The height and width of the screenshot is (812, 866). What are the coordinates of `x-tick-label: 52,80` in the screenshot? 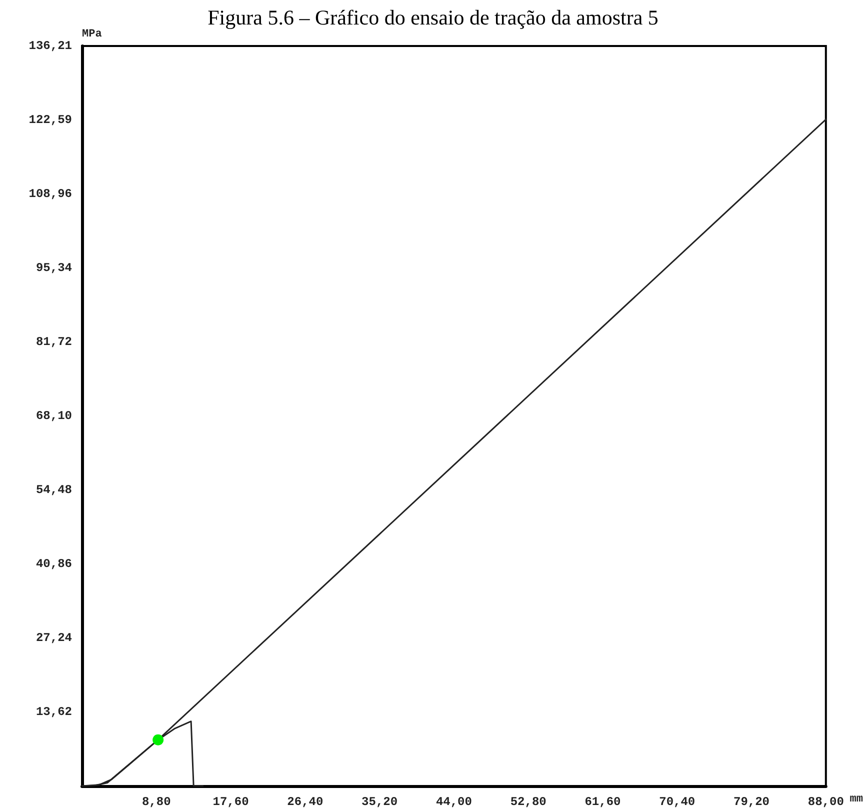 It's located at (528, 802).